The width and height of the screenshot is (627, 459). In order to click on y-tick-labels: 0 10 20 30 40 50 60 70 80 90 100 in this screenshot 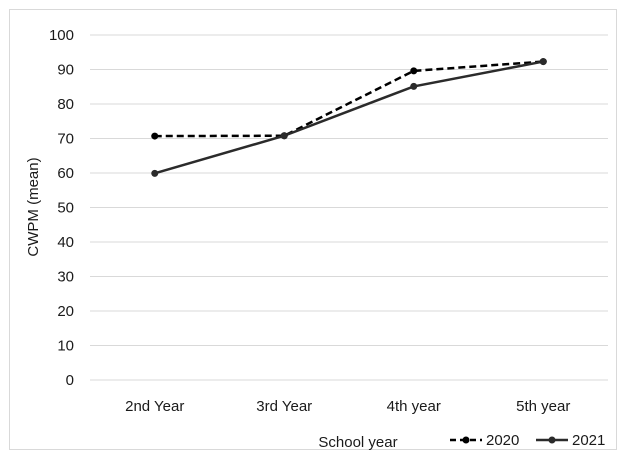, I will do `click(61, 208)`.